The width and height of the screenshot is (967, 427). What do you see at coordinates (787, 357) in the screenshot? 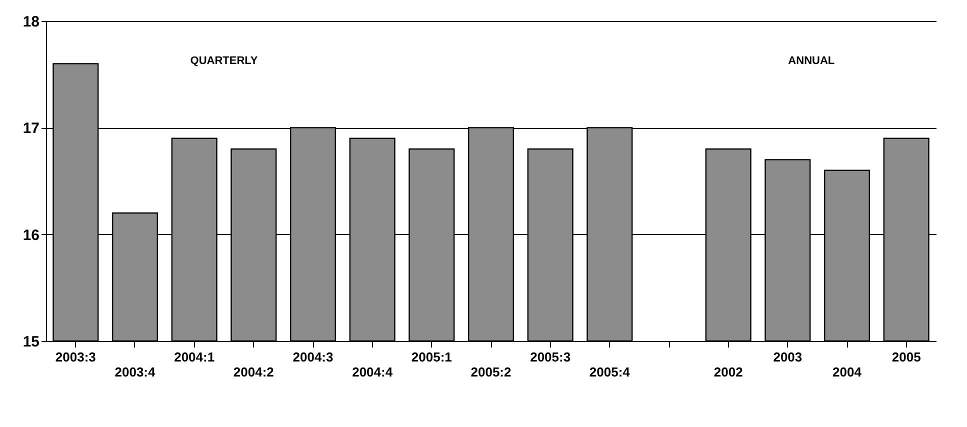
I see `x-tick-label: 2003` at bounding box center [787, 357].